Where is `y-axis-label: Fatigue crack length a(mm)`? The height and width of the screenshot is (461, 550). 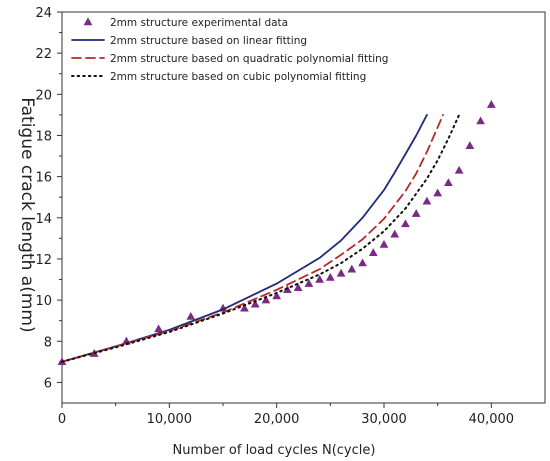 y-axis-label: Fatigue crack length a(mm) is located at coordinates (27, 214).